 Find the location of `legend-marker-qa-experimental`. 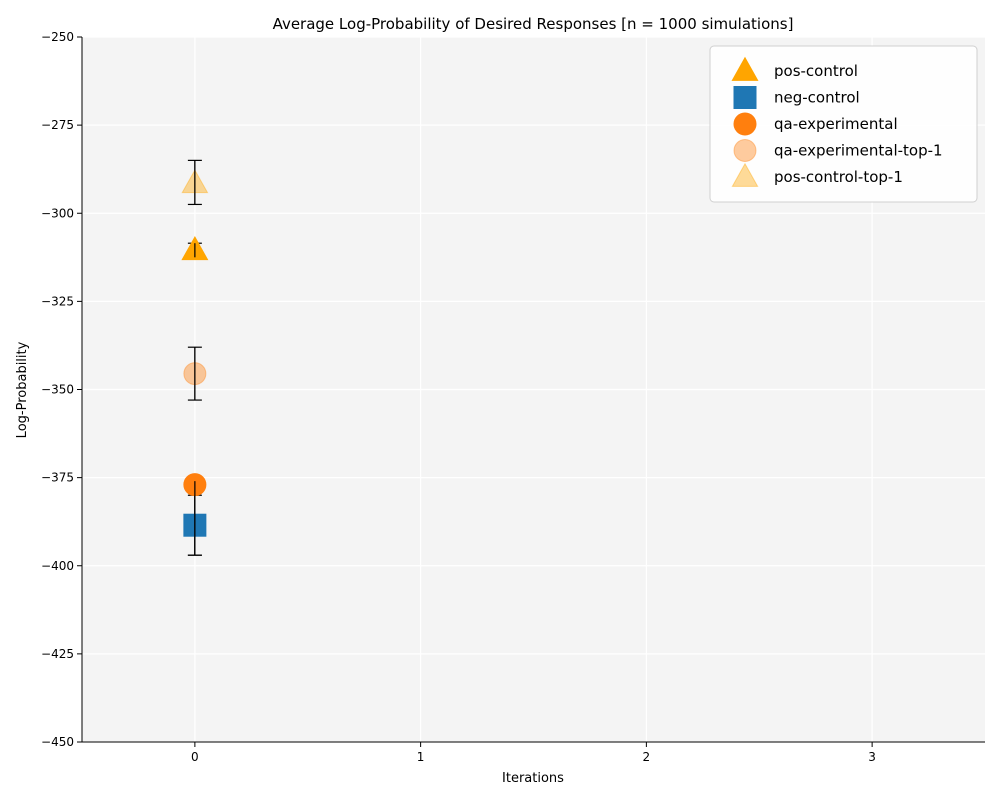

legend-marker-qa-experimental is located at coordinates (745, 124).